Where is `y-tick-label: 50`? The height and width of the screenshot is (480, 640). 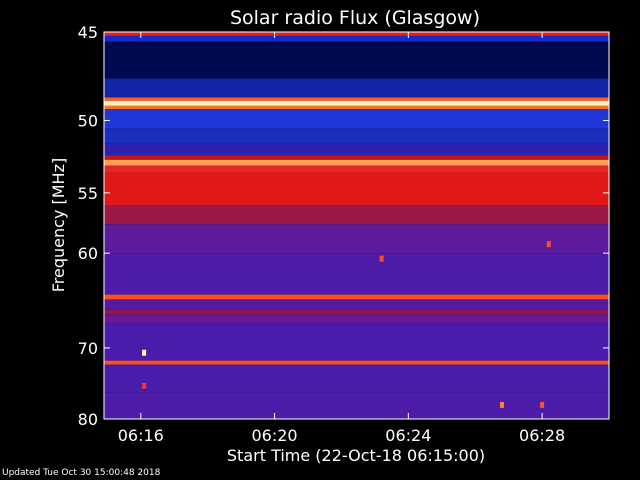 y-tick-label: 50 is located at coordinates (88, 120).